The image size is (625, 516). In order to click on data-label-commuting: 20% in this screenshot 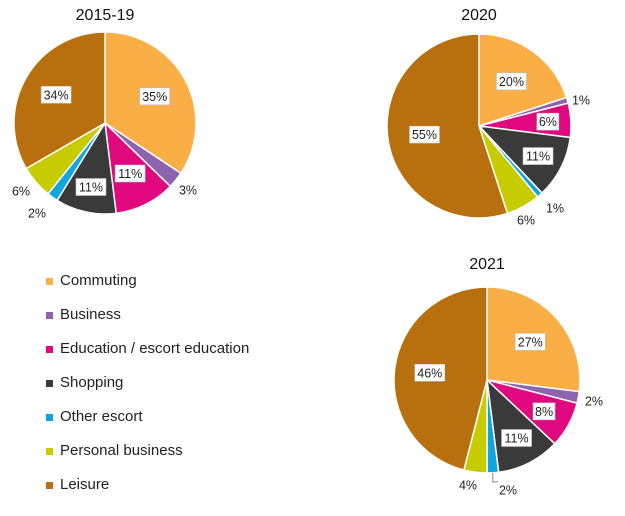, I will do `click(511, 82)`.